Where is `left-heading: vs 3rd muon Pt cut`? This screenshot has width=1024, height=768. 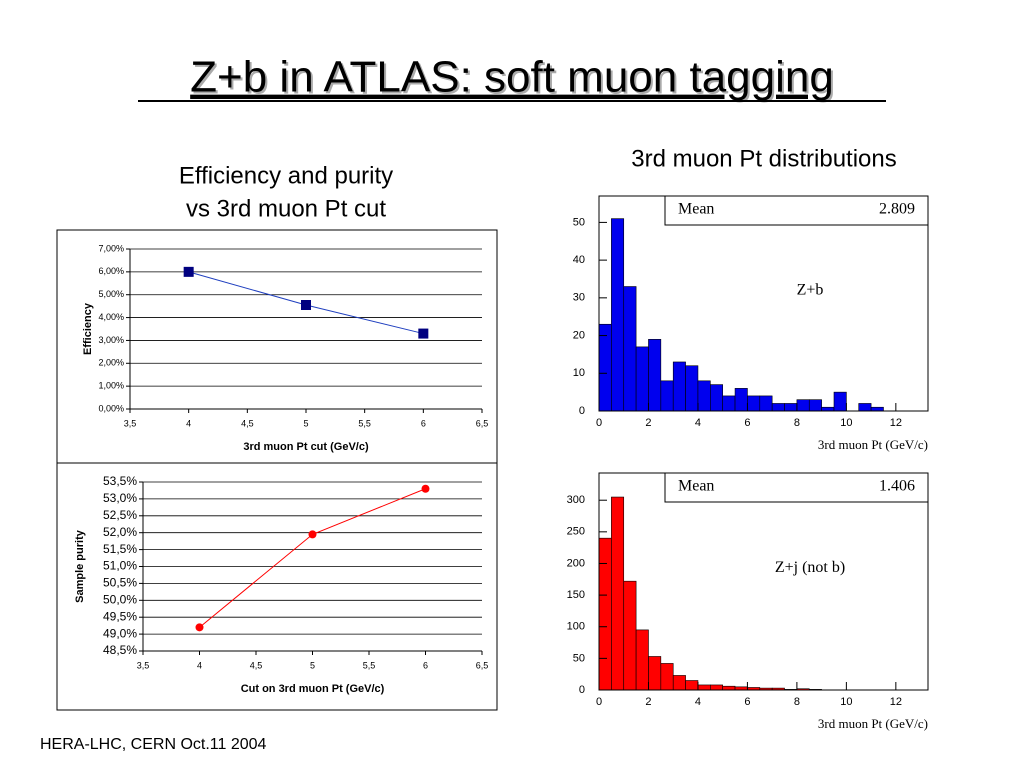 left-heading: vs 3rd muon Pt cut is located at coordinates (286, 208).